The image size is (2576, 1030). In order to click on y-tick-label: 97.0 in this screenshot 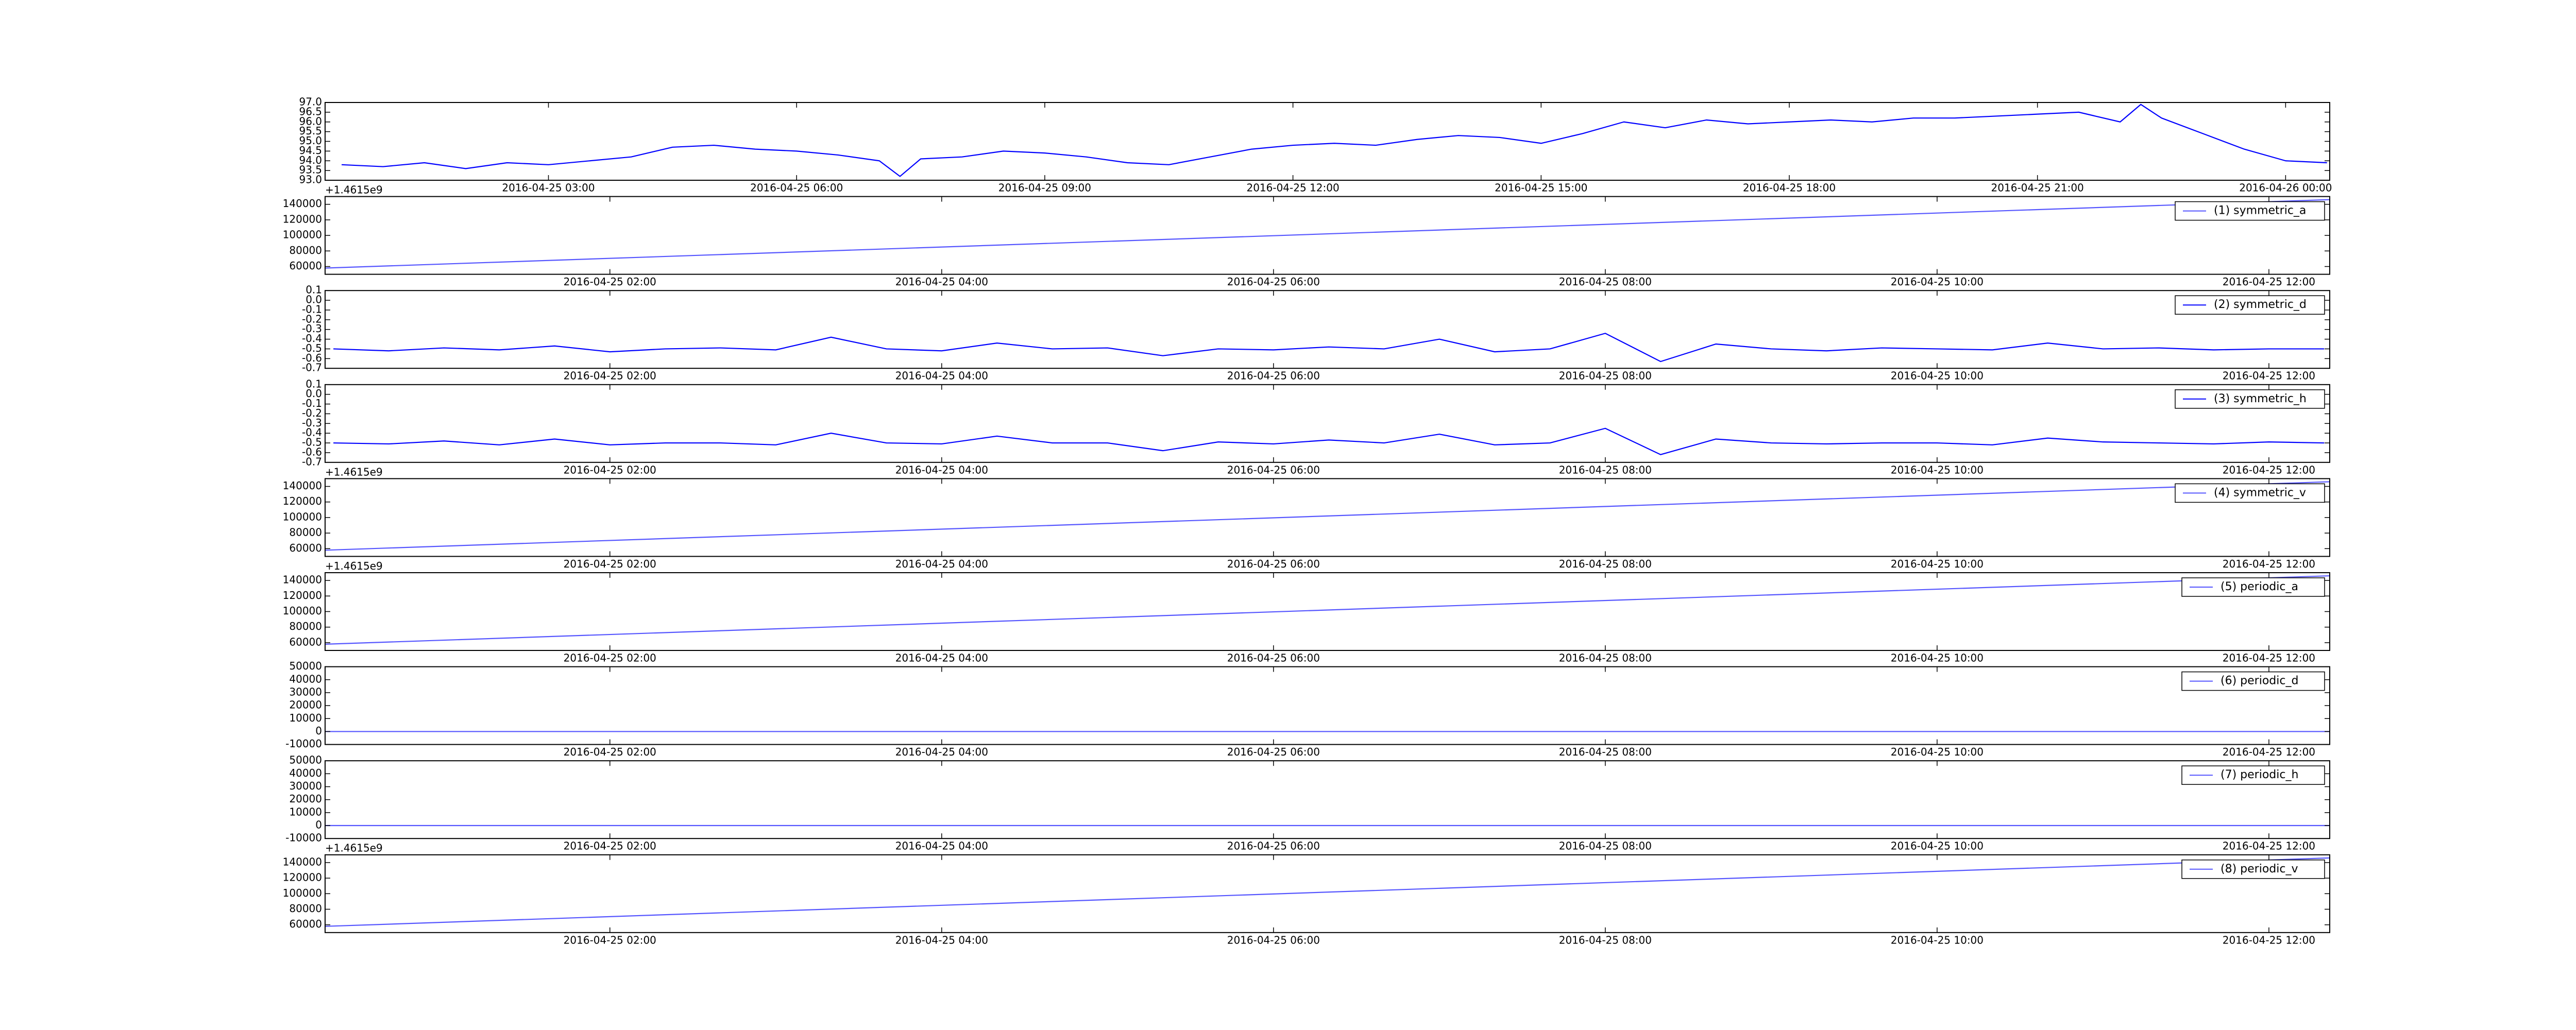, I will do `click(310, 102)`.